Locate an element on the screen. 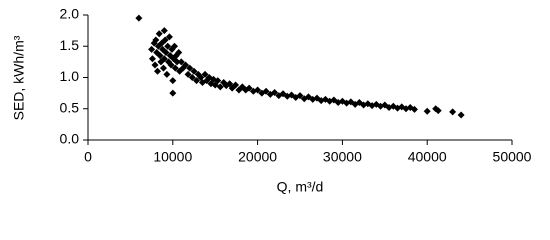 The height and width of the screenshot is (240, 550). y-tick-label: 1.0 is located at coordinates (70, 76).